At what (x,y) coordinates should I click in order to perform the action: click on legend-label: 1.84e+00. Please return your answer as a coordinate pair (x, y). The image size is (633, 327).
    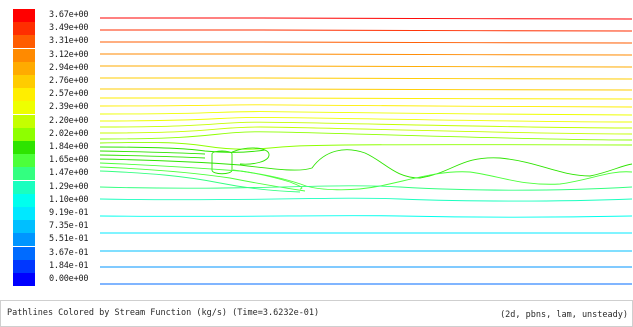
    Looking at the image, I should click on (69, 147).